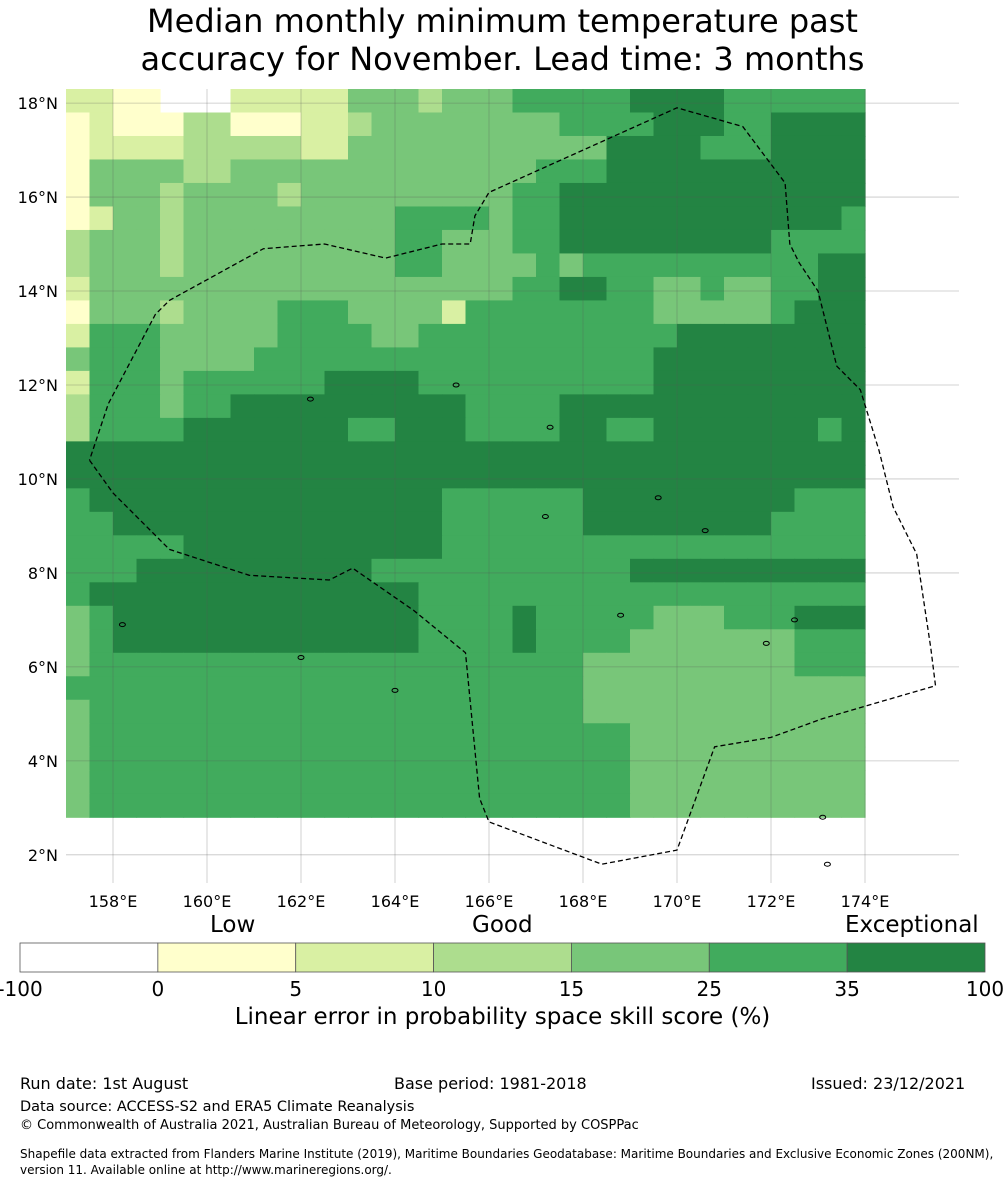  I want to click on colorbar-tick-label: 10, so click(433, 988).